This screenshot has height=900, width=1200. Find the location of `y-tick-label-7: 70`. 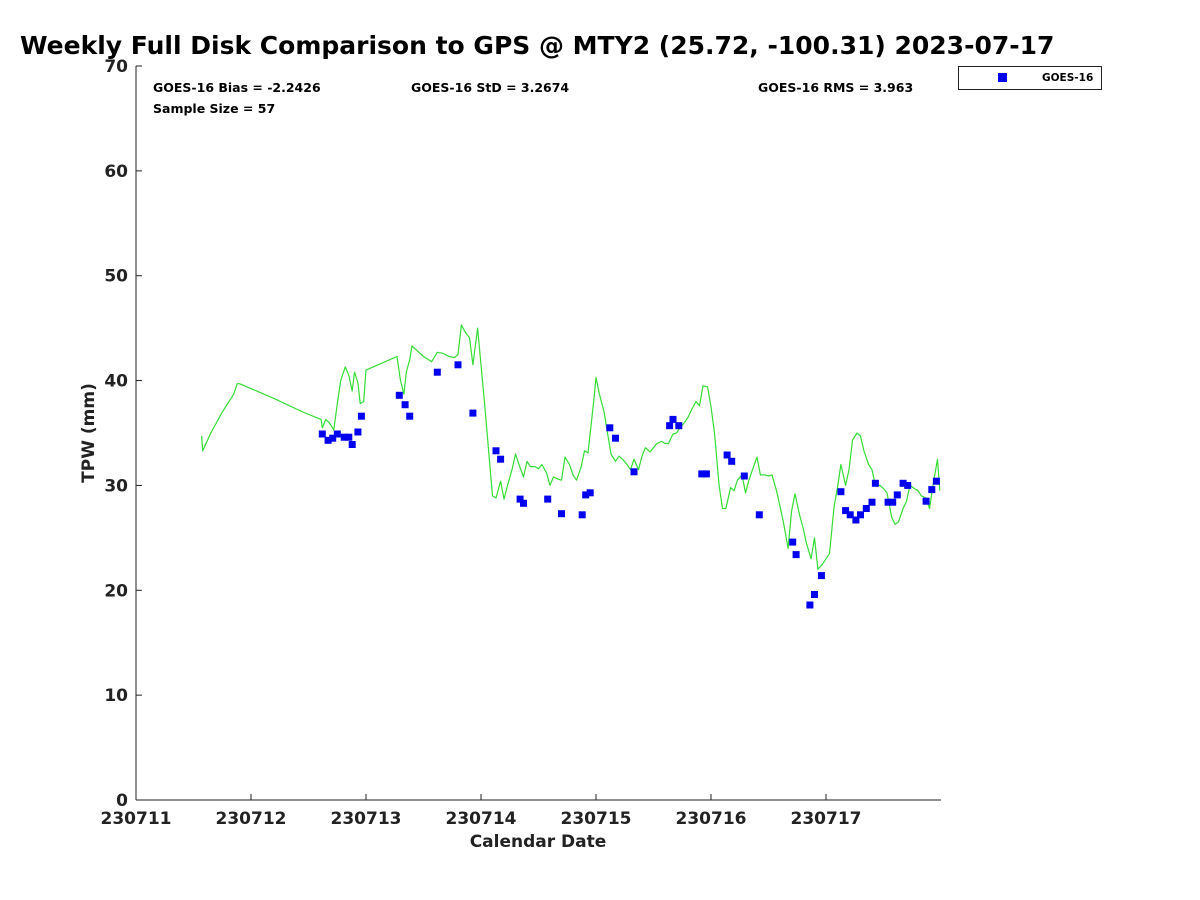

y-tick-label-7: 70 is located at coordinates (116, 67).